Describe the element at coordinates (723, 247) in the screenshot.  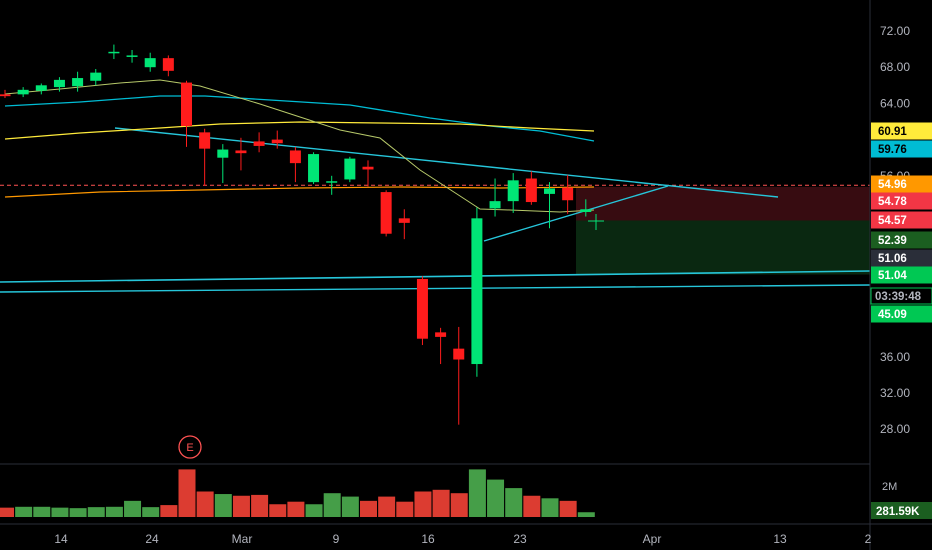
I see `target-zone` at that location.